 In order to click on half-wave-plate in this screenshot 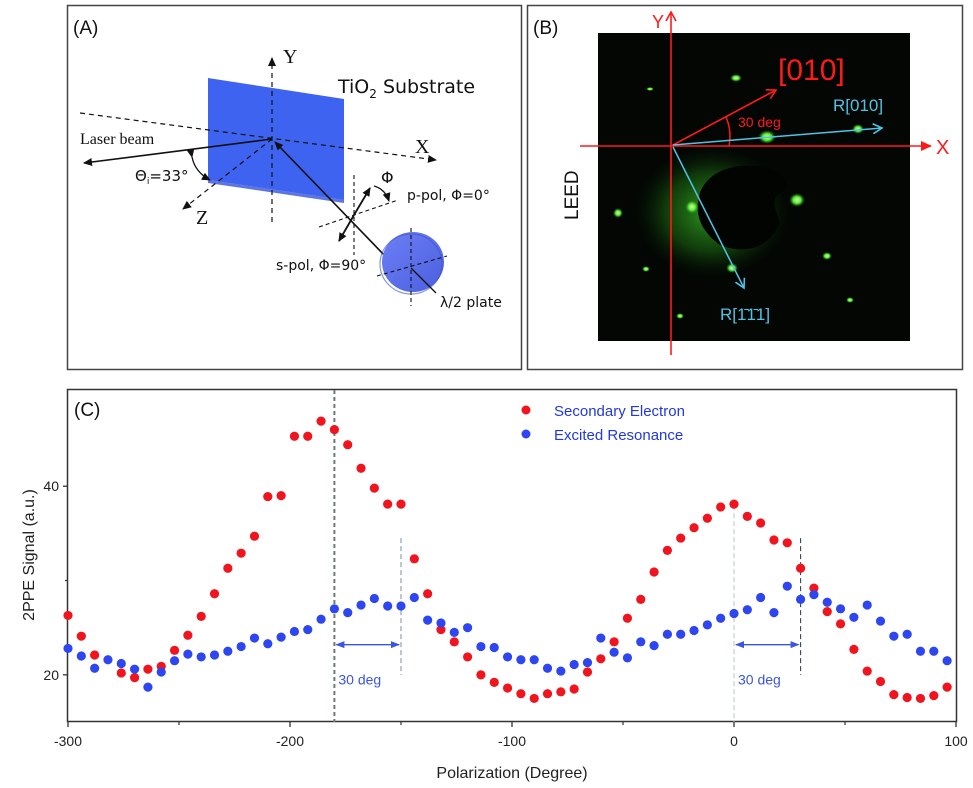, I will do `click(413, 262)`.